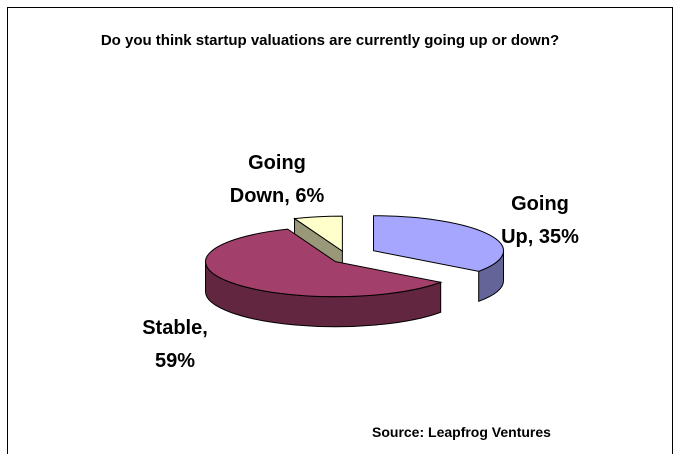  What do you see at coordinates (277, 179) in the screenshot?
I see `data-label: Going Down, 6%` at bounding box center [277, 179].